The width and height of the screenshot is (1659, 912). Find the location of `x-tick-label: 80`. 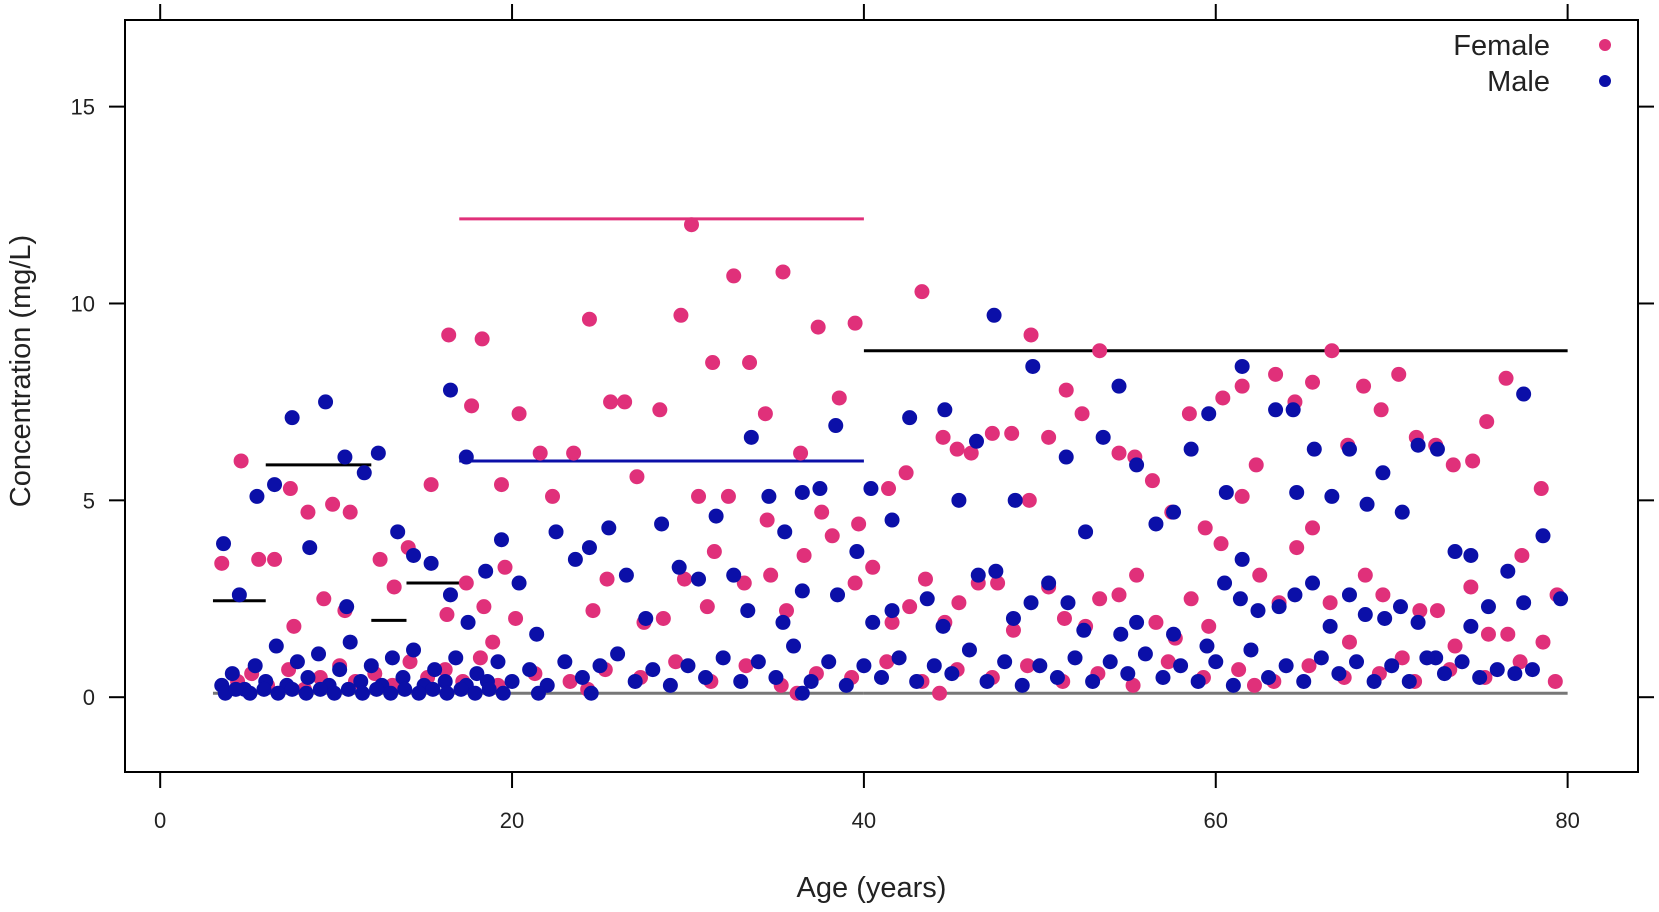

x-tick-label: 80 is located at coordinates (1567, 820).